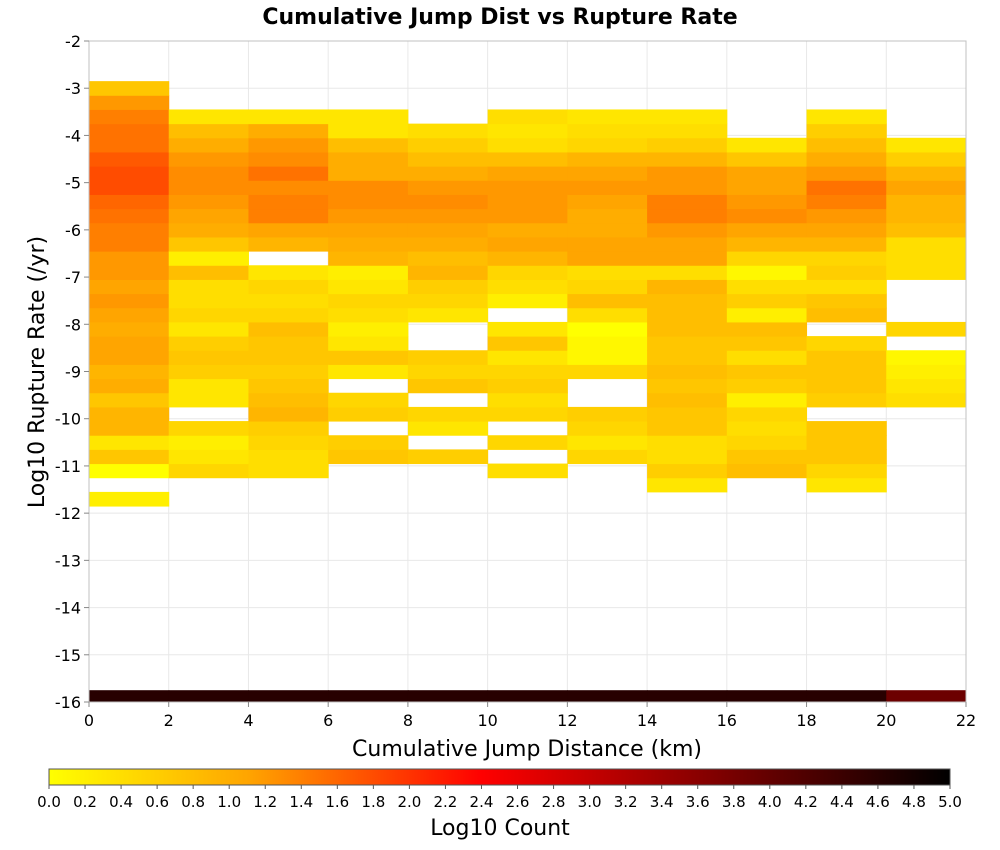 The width and height of the screenshot is (1000, 850). I want to click on y-tick-label: -7, so click(73, 277).